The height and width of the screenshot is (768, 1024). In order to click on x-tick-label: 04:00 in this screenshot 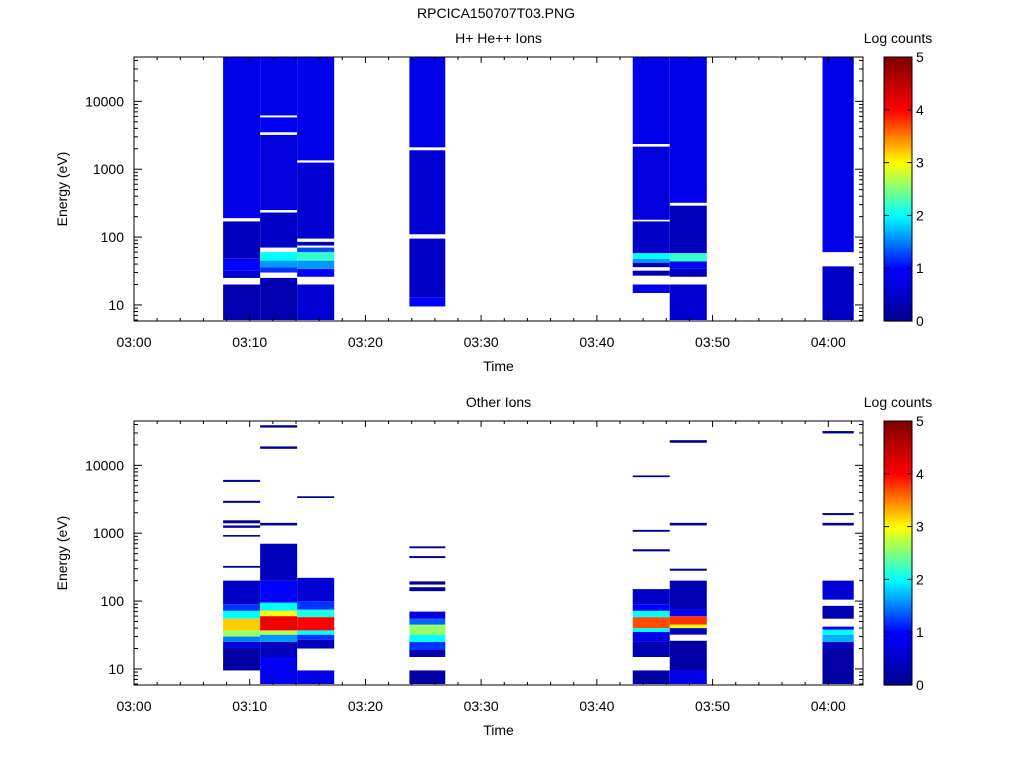, I will do `click(828, 706)`.